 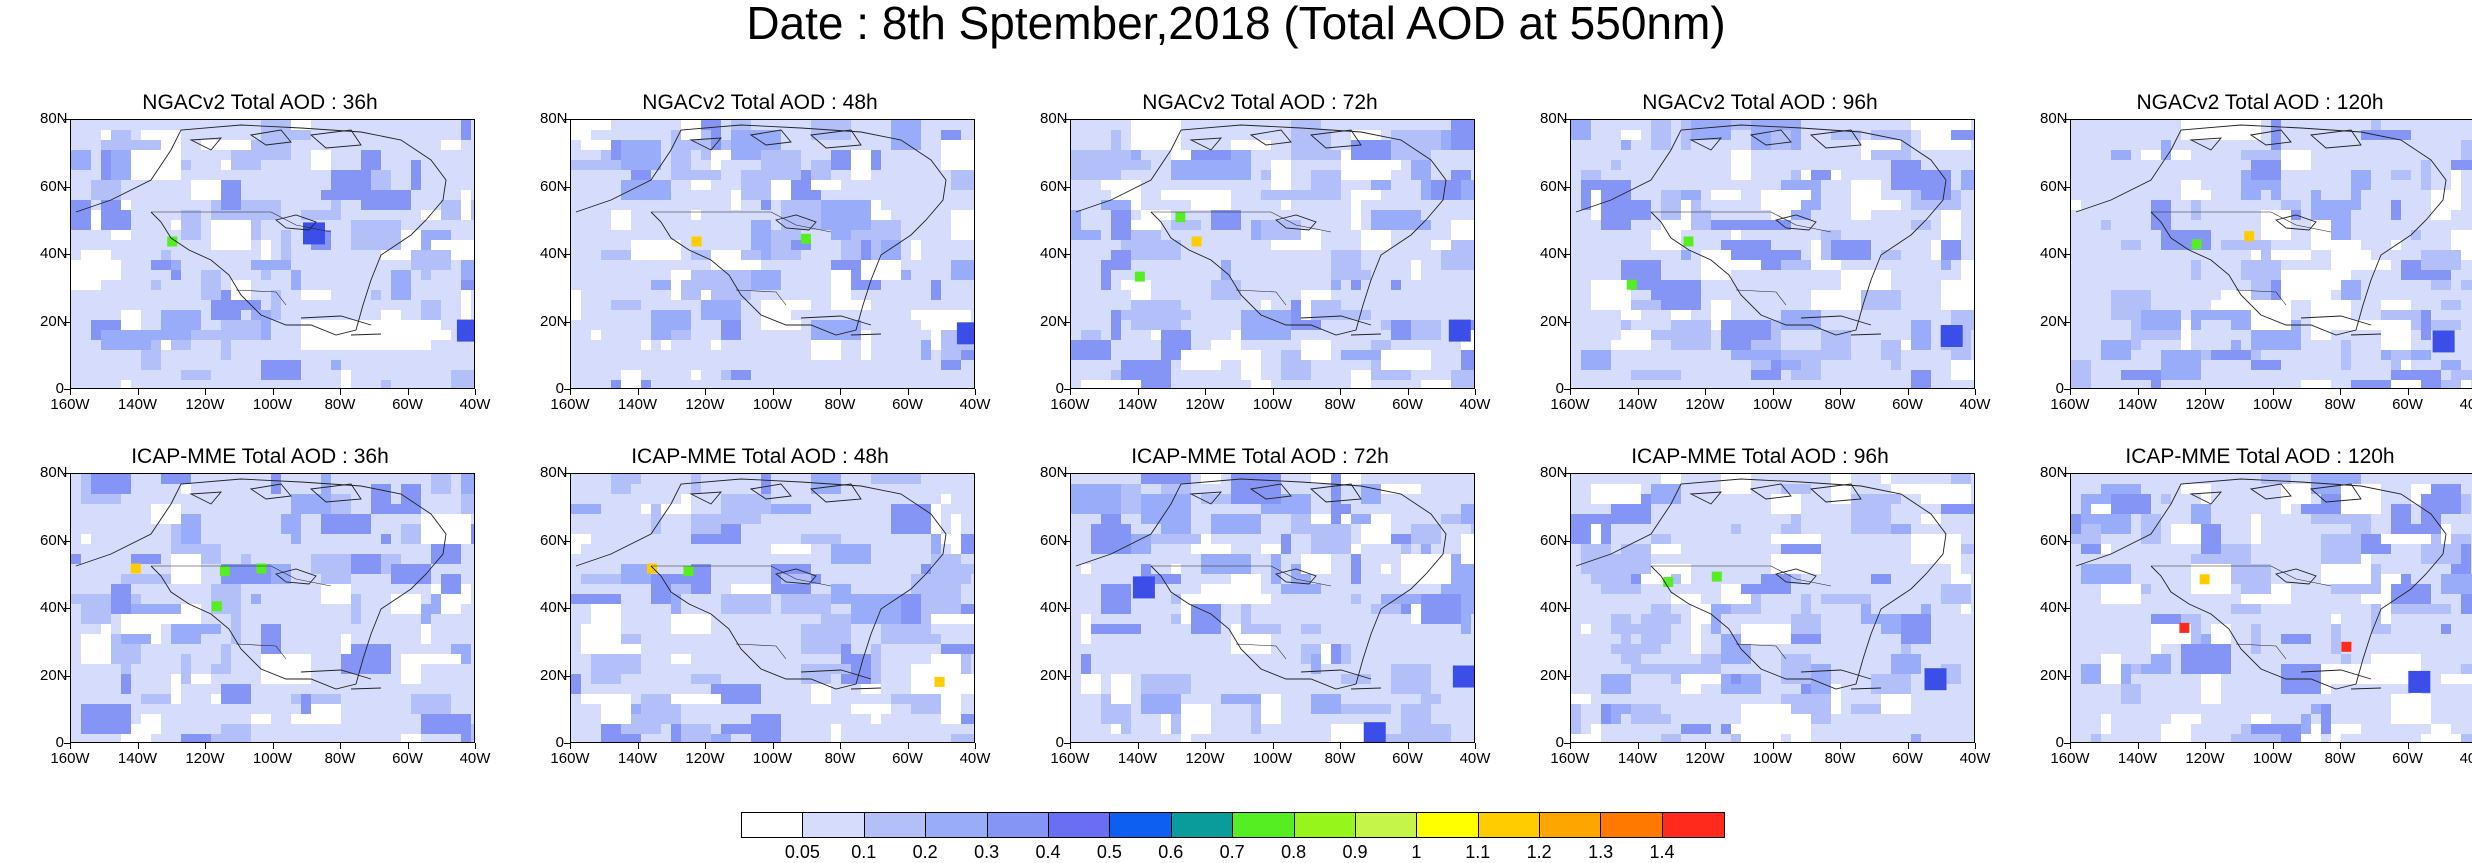 What do you see at coordinates (1662, 852) in the screenshot?
I see `colorbar-label: 1.4` at bounding box center [1662, 852].